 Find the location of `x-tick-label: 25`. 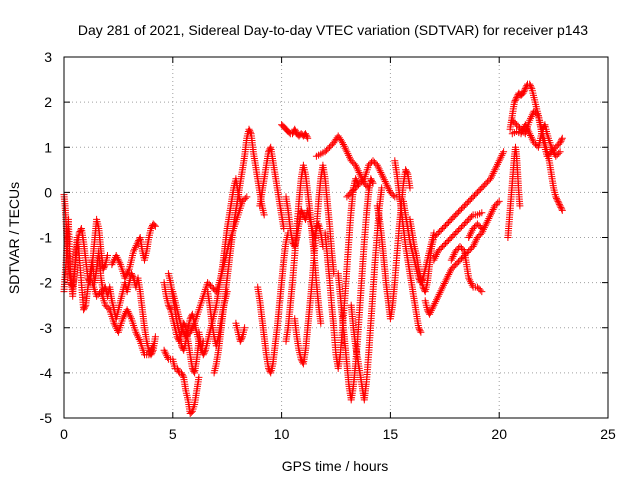

x-tick-label: 25 is located at coordinates (608, 434).